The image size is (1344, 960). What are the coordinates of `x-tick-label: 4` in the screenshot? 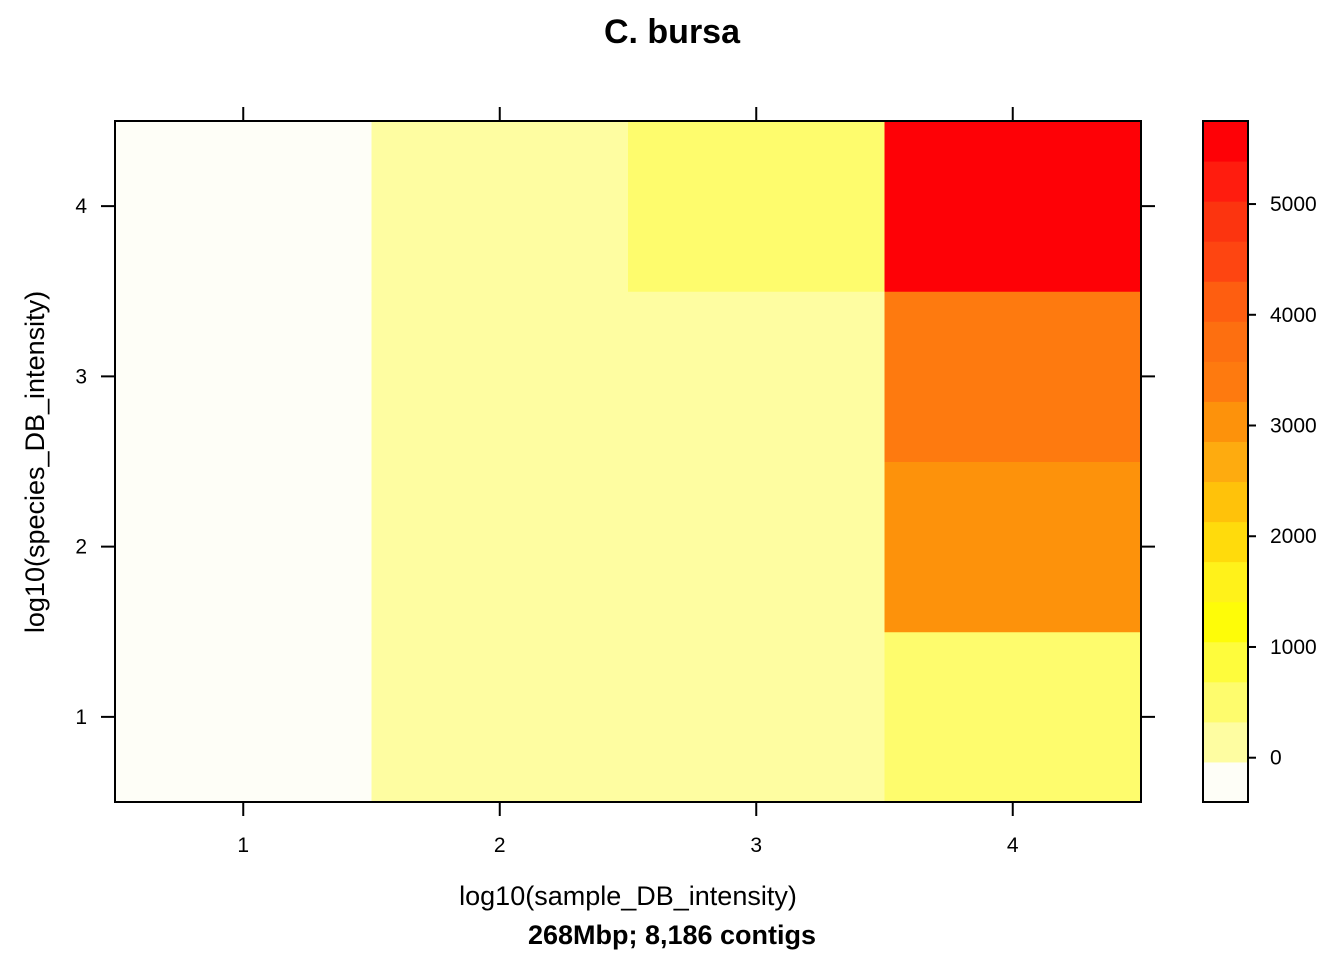 It's located at (1013, 845).